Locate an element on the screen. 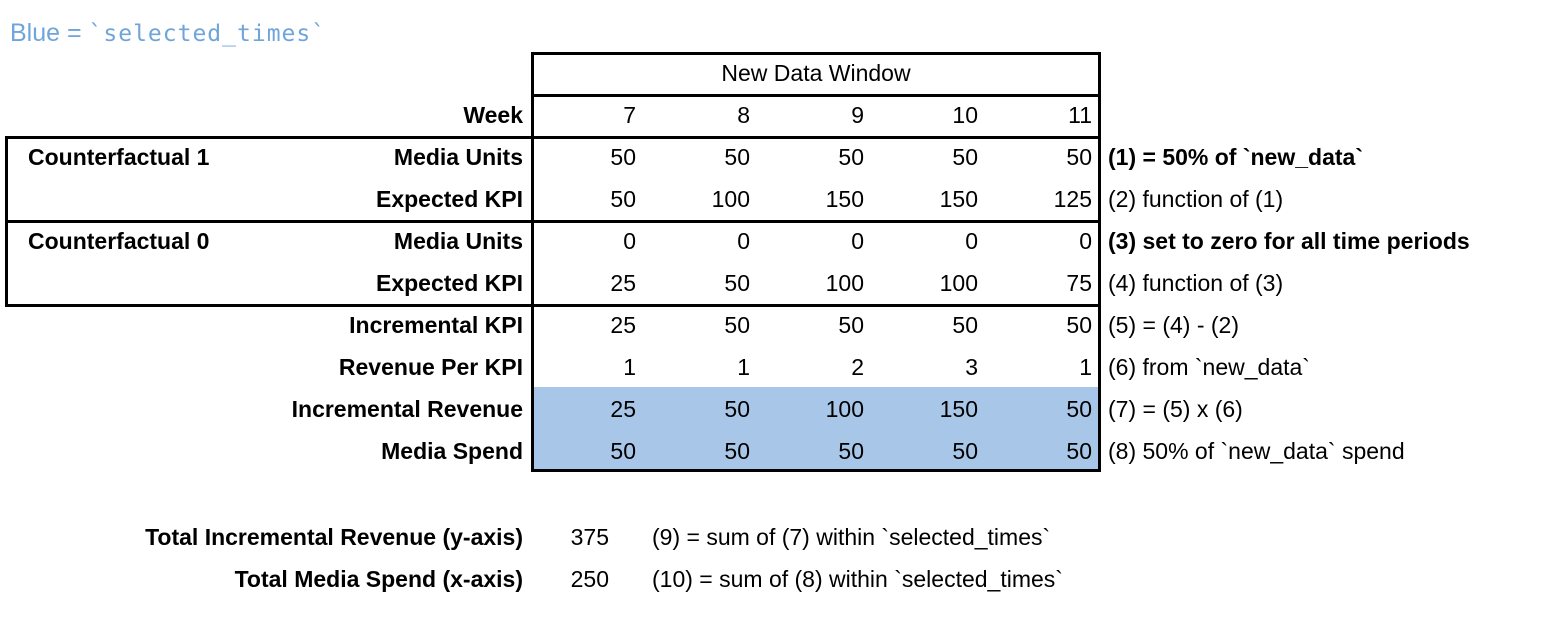 This screenshot has height=620, width=1544. row-label: Revenue Per KPI is located at coordinates (430, 367).